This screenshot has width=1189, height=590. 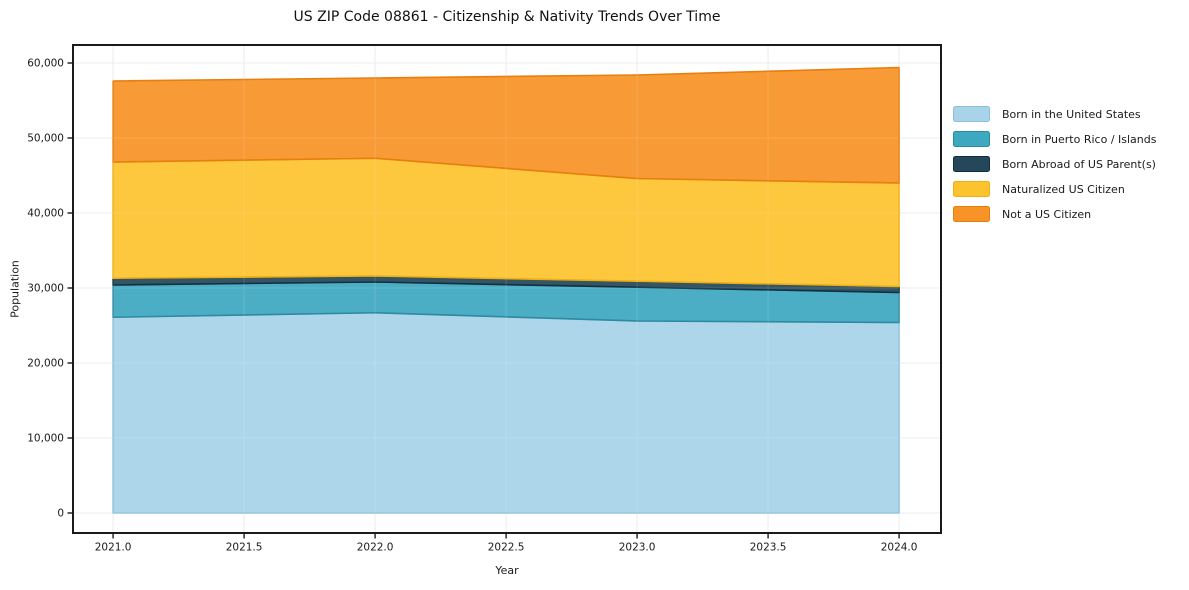 What do you see at coordinates (45, 64) in the screenshot?
I see `y-tick-label: 60,000` at bounding box center [45, 64].